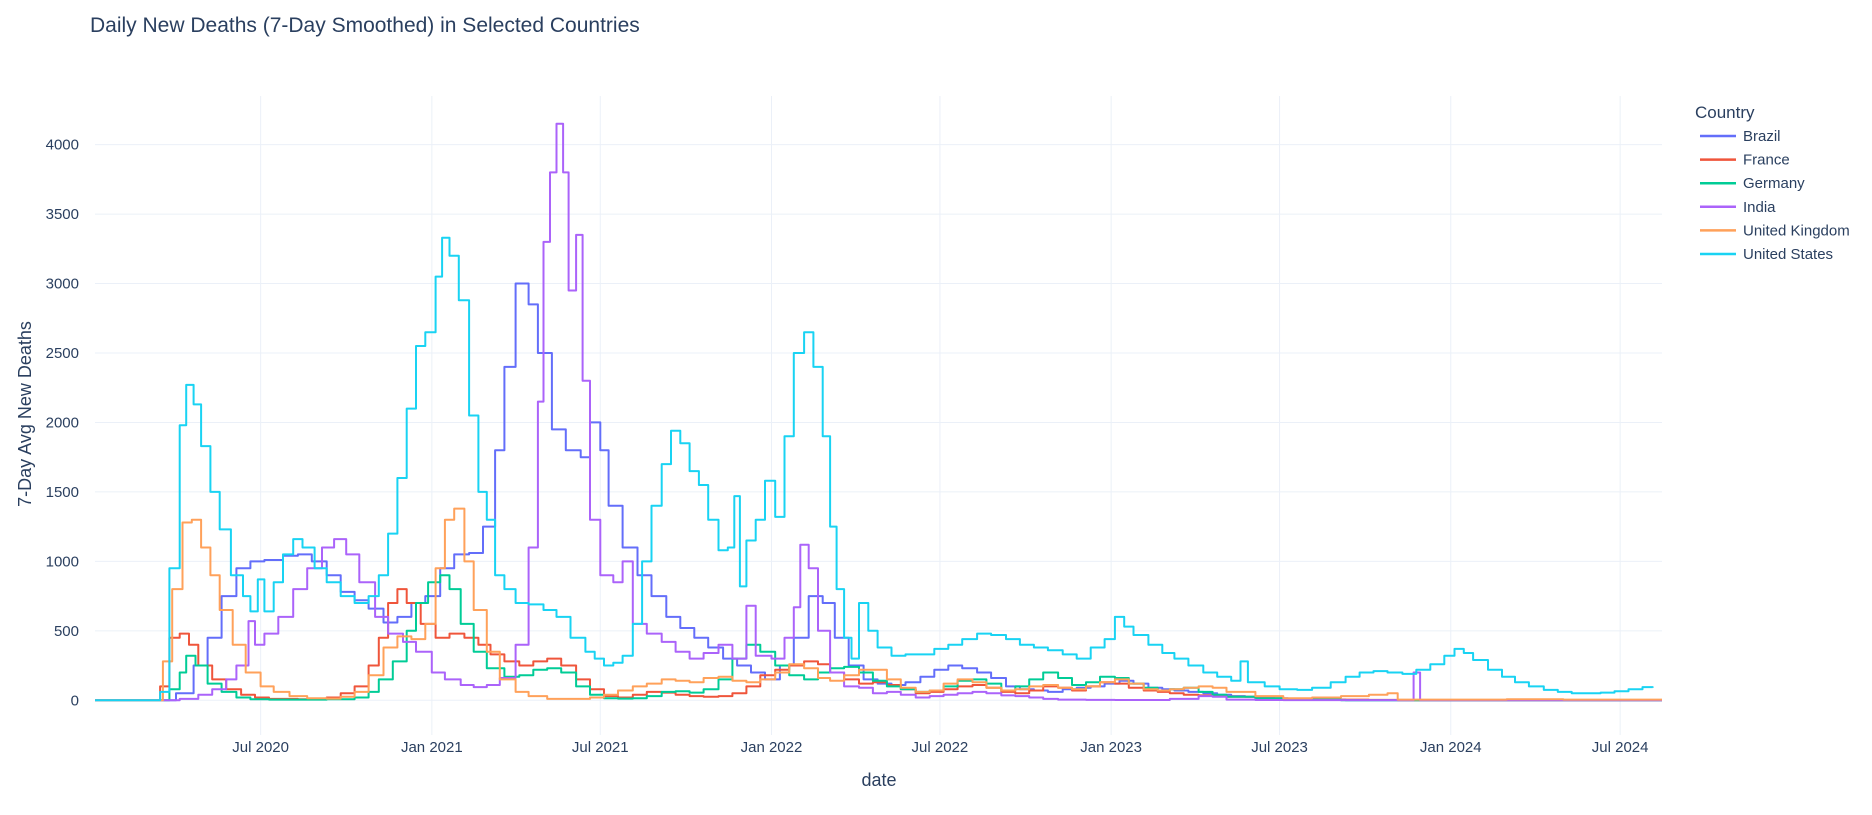 The width and height of the screenshot is (1872, 815). I want to click on y-axis-title: 7-Day Avg New Deaths, so click(25, 414).